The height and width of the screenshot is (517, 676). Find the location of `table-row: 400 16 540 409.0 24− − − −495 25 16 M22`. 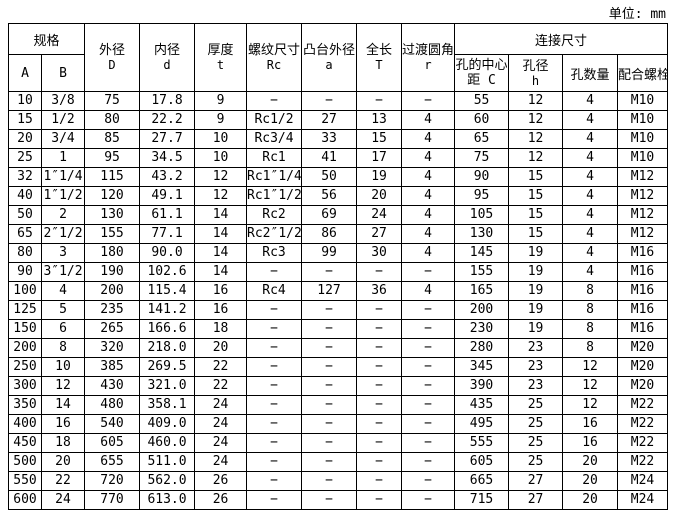

table-row: 400 16 540 409.0 24− − − −495 25 16 M22 is located at coordinates (338, 424).